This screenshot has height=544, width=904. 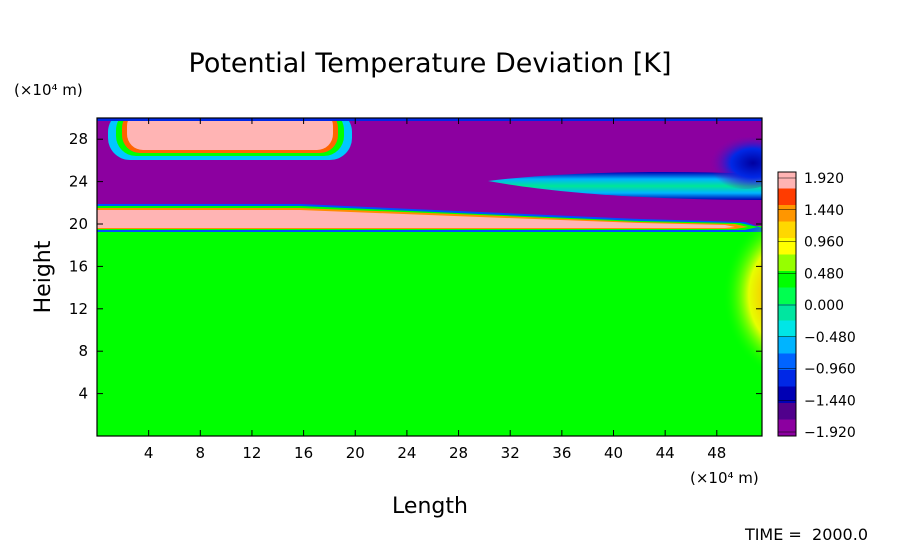 What do you see at coordinates (251, 453) in the screenshot?
I see `x-tick-label: 12` at bounding box center [251, 453].